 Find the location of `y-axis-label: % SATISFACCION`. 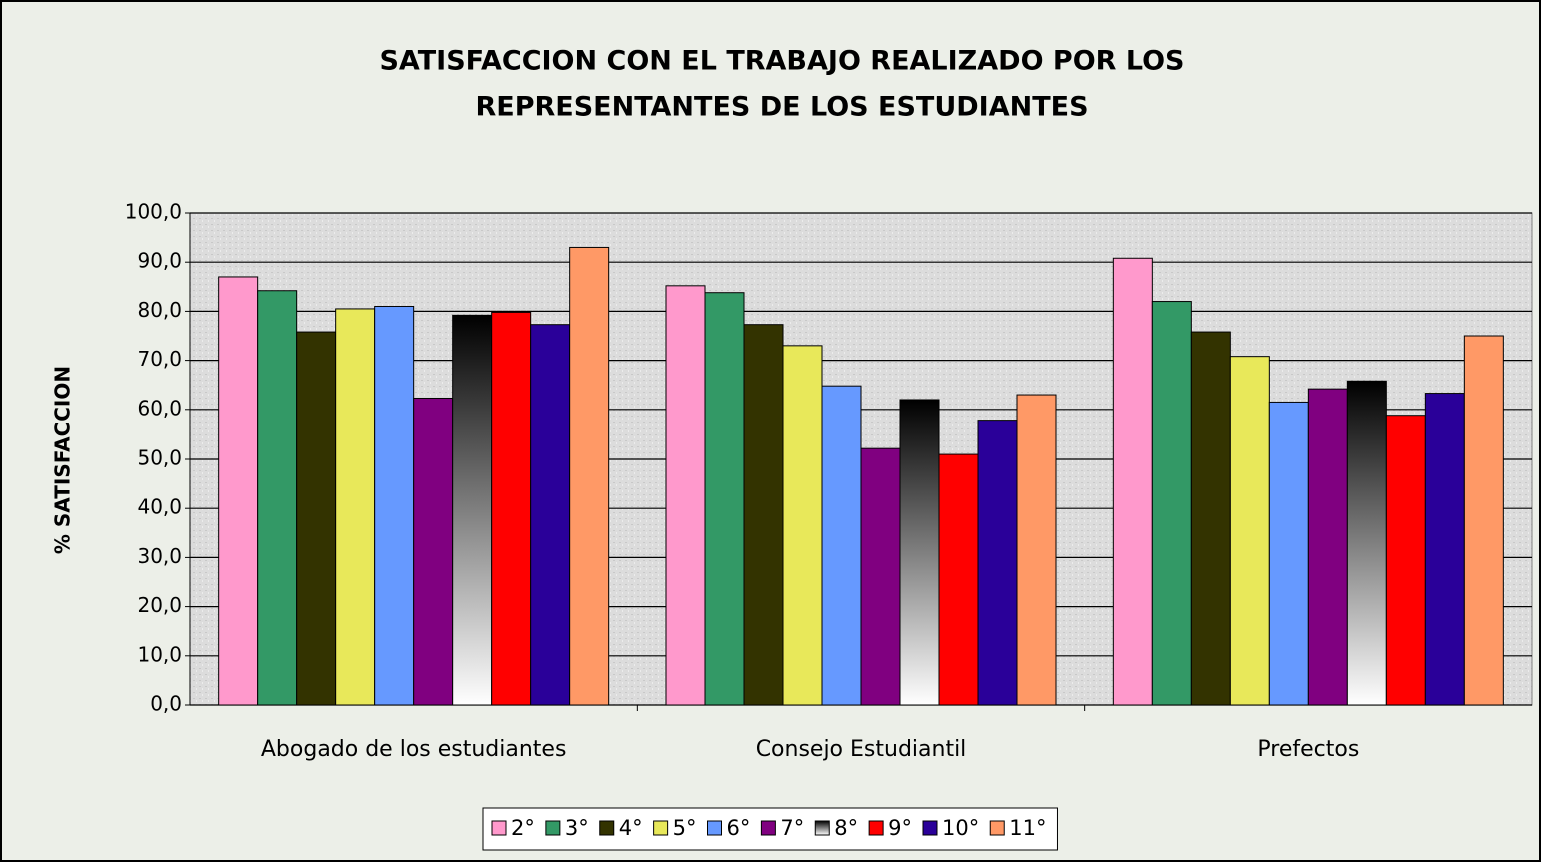

y-axis-label: % SATISFACCION is located at coordinates (63, 460).